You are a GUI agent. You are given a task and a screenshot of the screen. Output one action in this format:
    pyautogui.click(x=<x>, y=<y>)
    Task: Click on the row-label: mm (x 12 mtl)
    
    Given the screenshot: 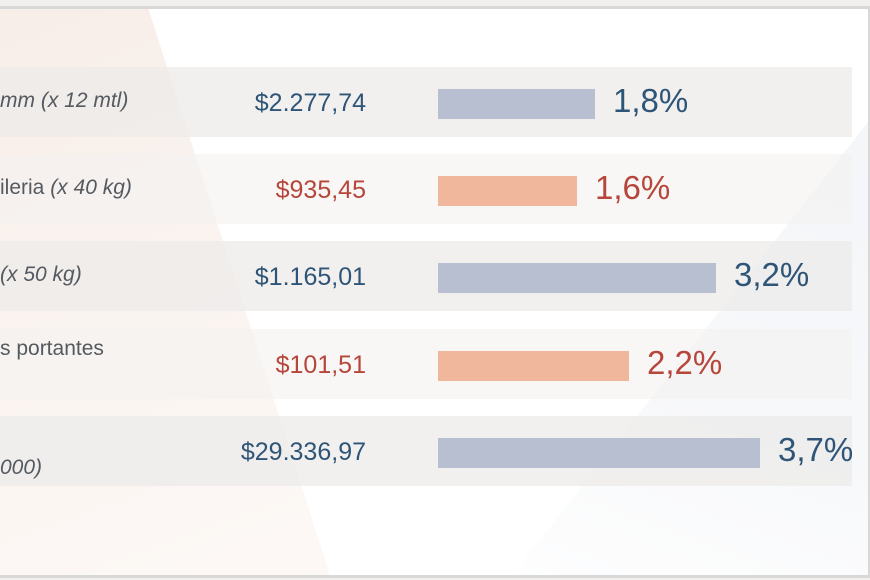 What is the action you would take?
    pyautogui.click(x=64, y=101)
    